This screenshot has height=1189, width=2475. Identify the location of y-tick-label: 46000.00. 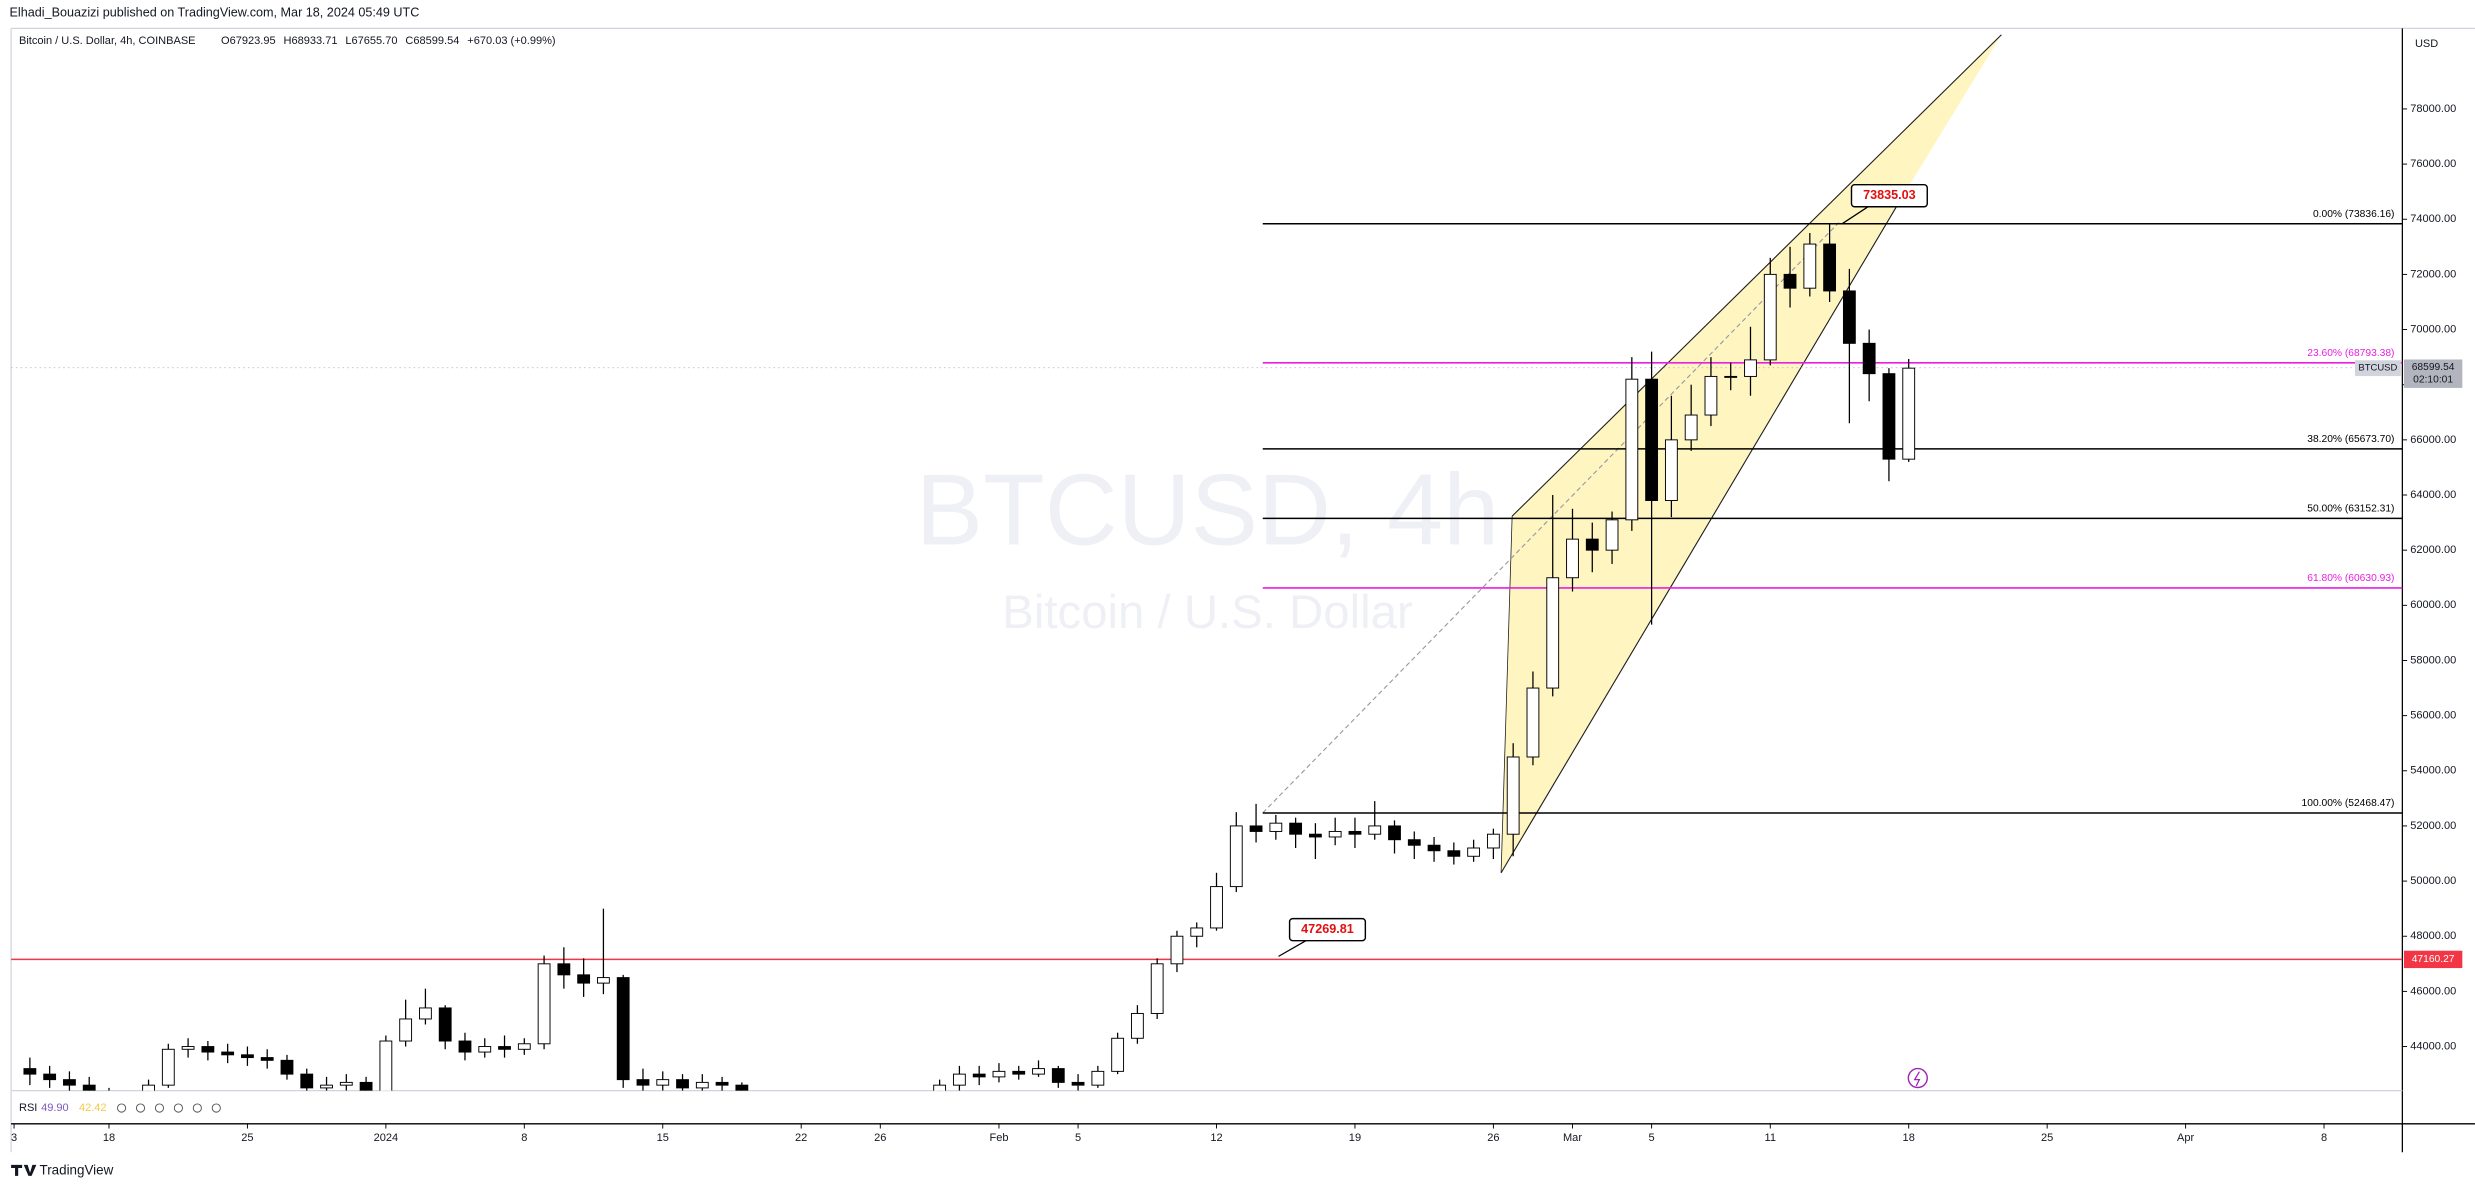
(2433, 991).